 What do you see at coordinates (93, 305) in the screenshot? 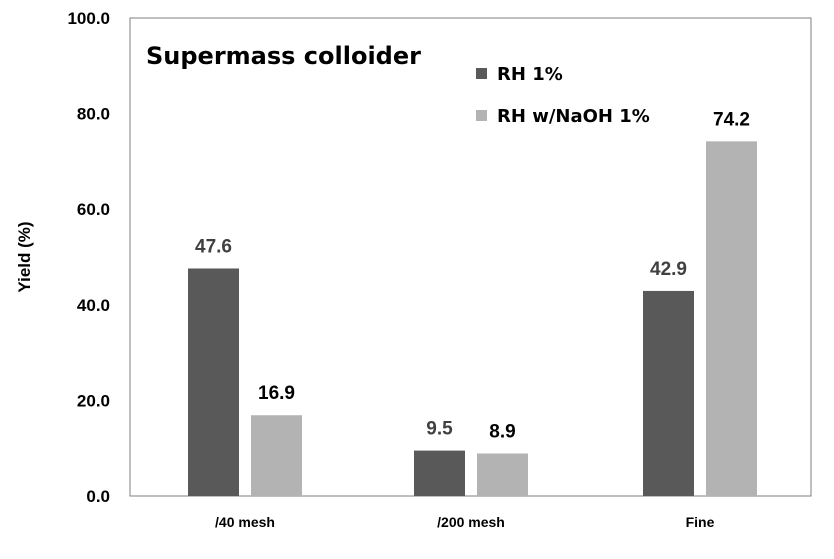
I see `y-tick-label: 40.0` at bounding box center [93, 305].